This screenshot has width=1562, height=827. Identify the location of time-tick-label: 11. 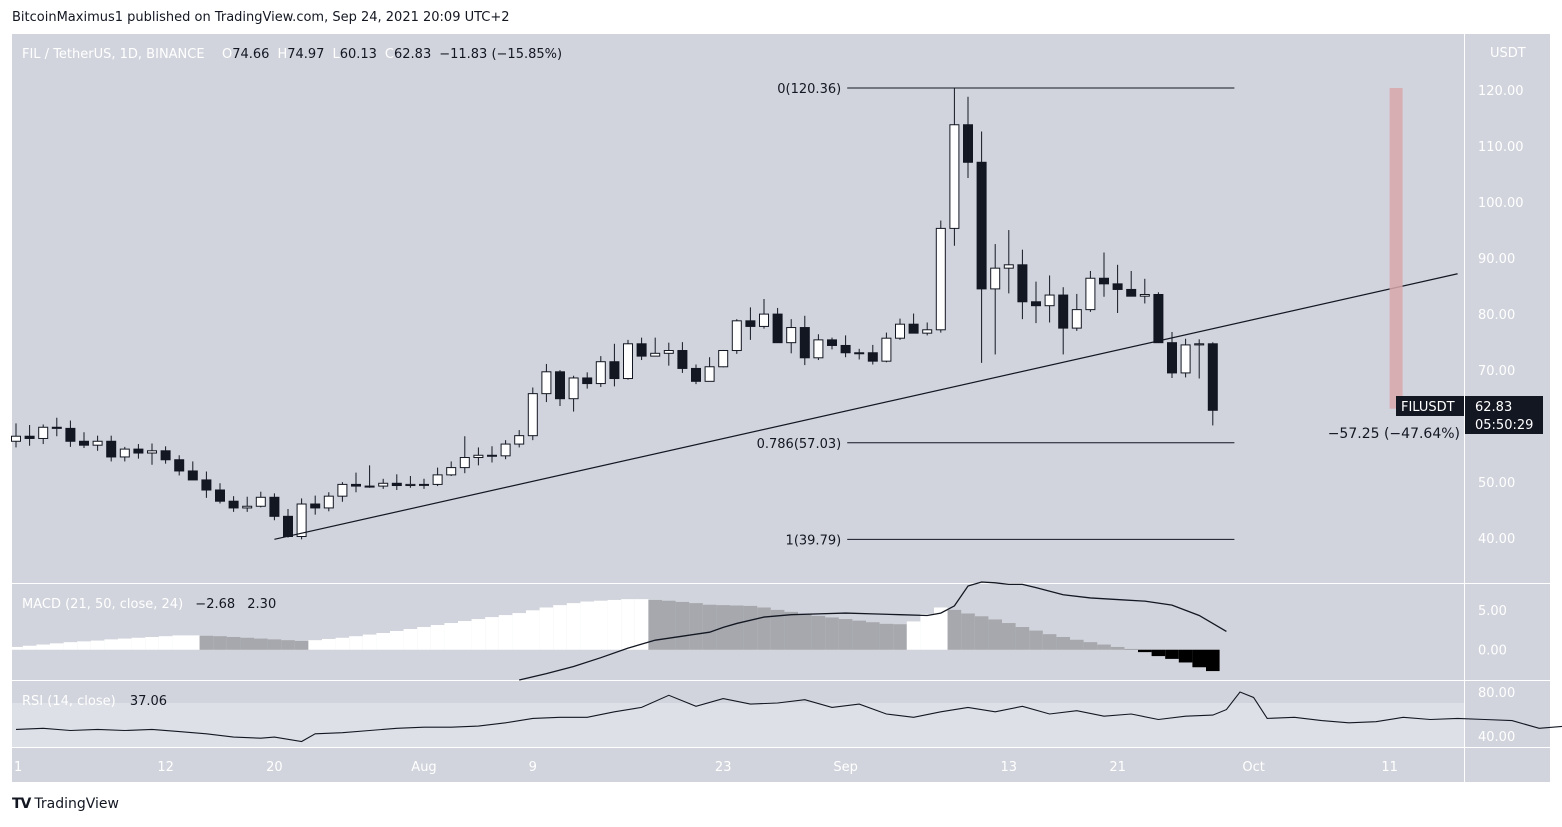
(1389, 767).